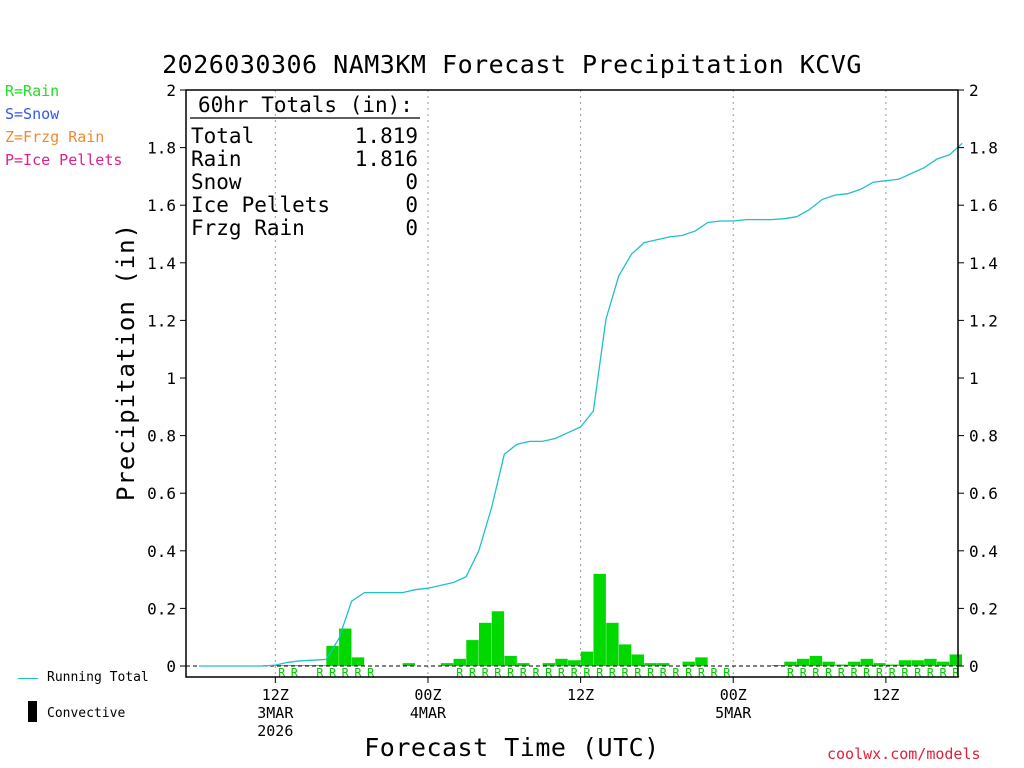 This screenshot has height=768, width=1024. Describe the element at coordinates (904, 754) in the screenshot. I see `credit-link: coolwx.com/models` at that location.